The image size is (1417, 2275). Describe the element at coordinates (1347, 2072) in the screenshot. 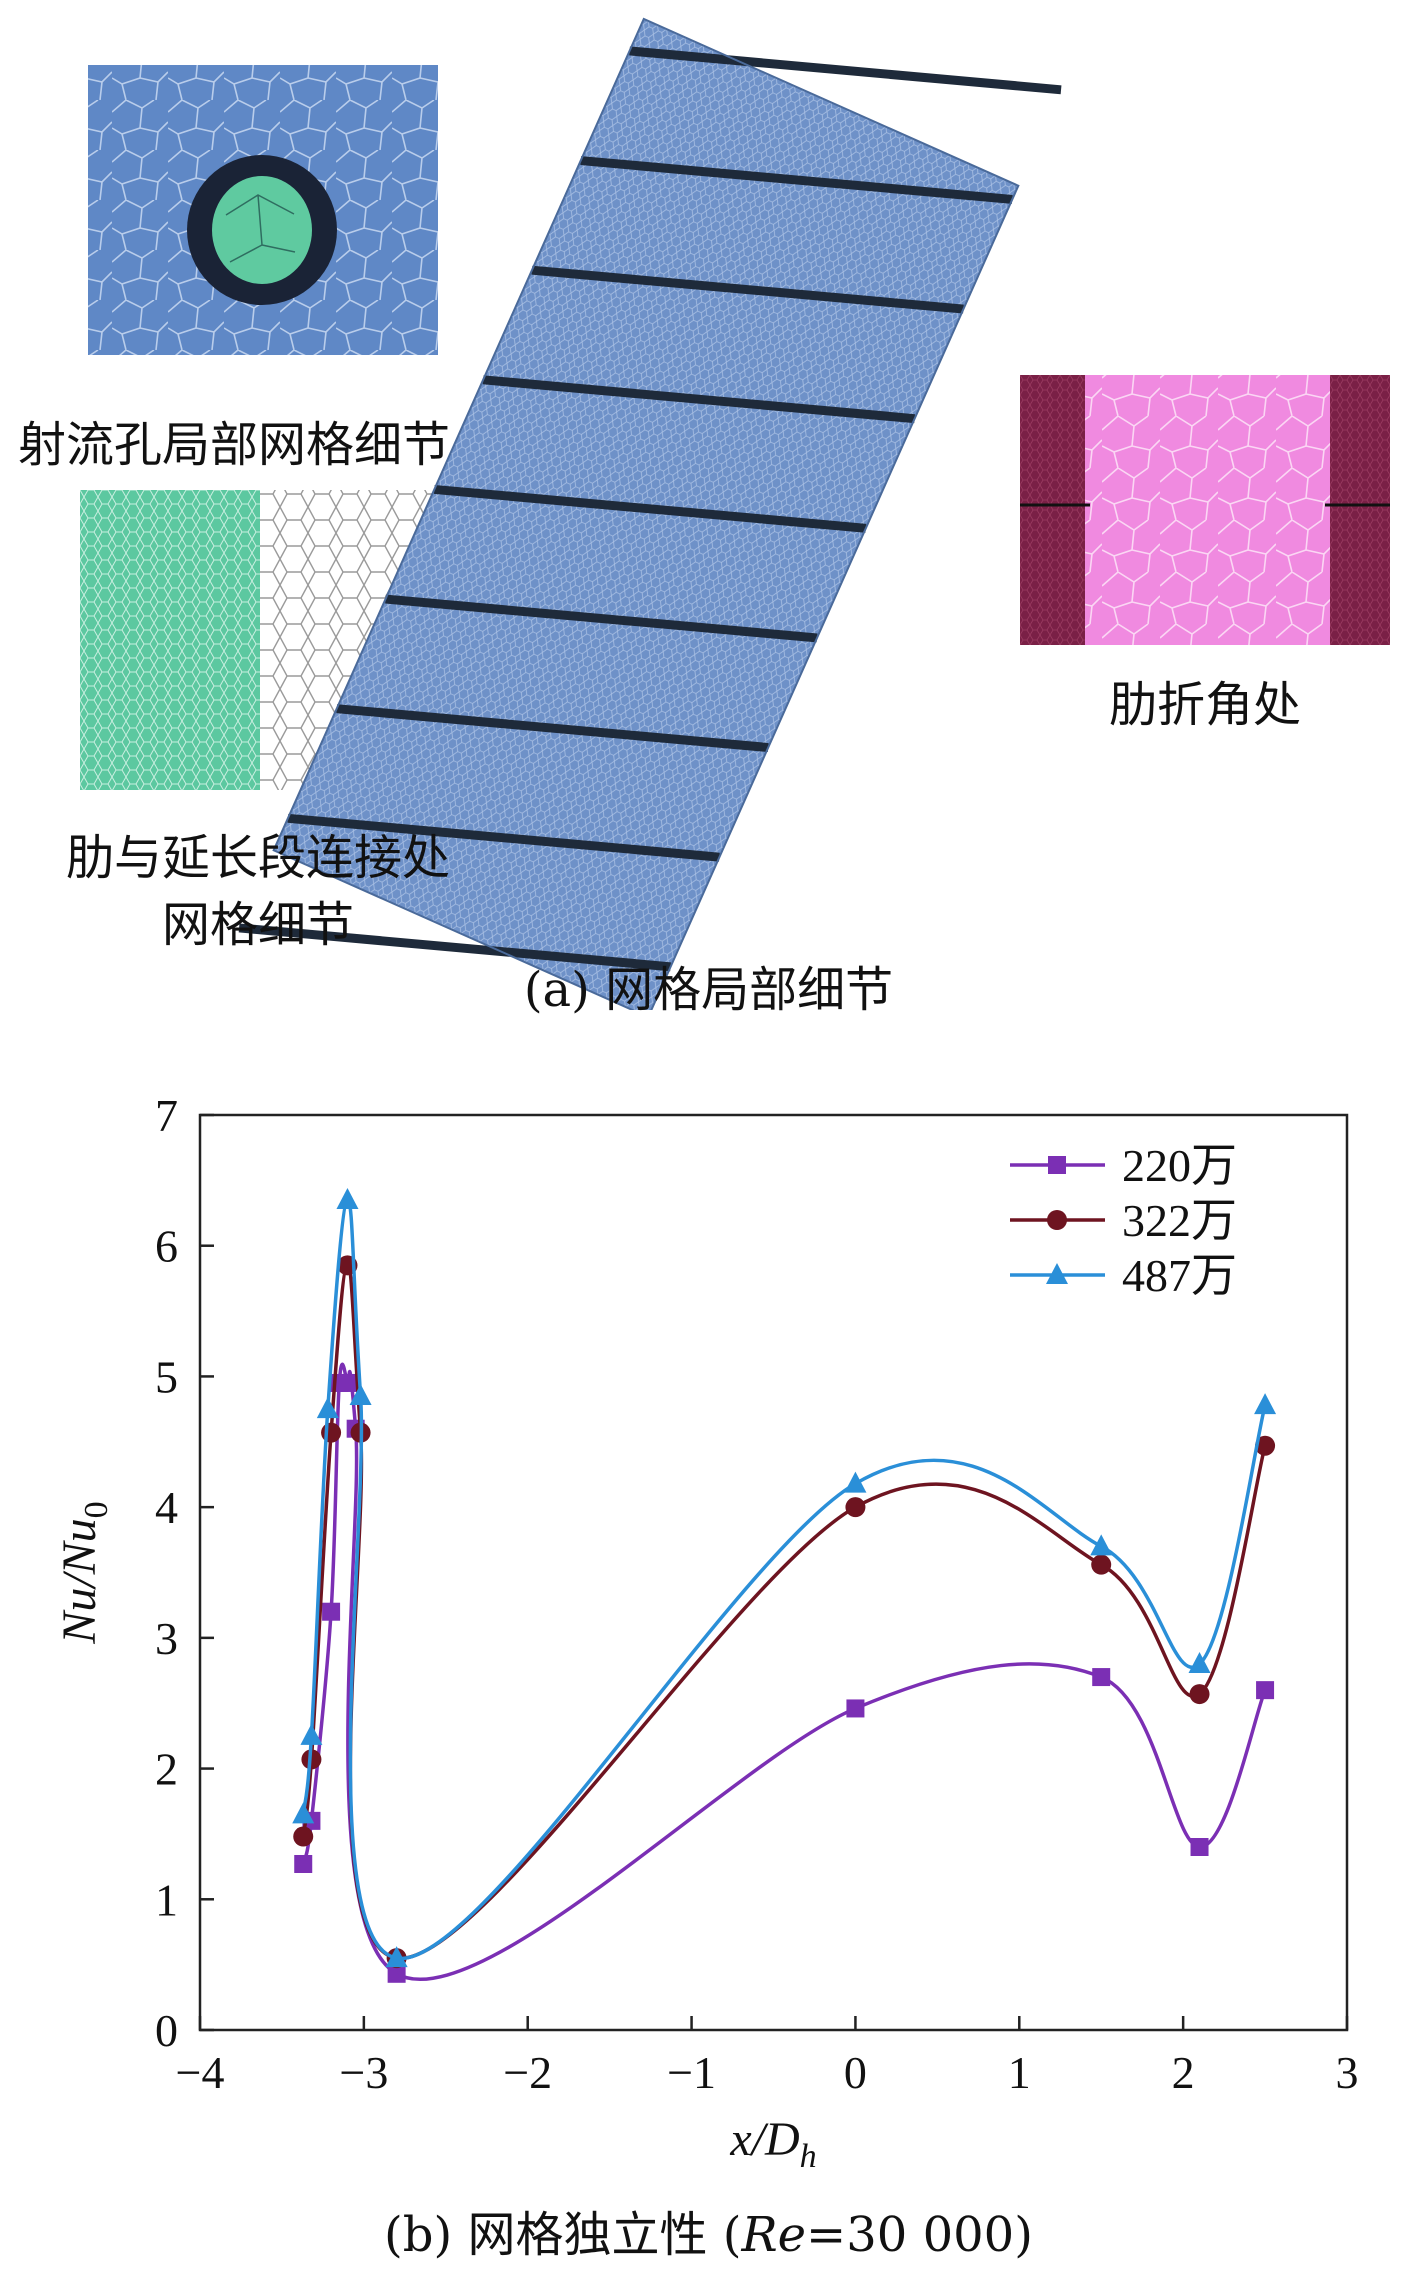

I see `x-tick-label: 3` at that location.